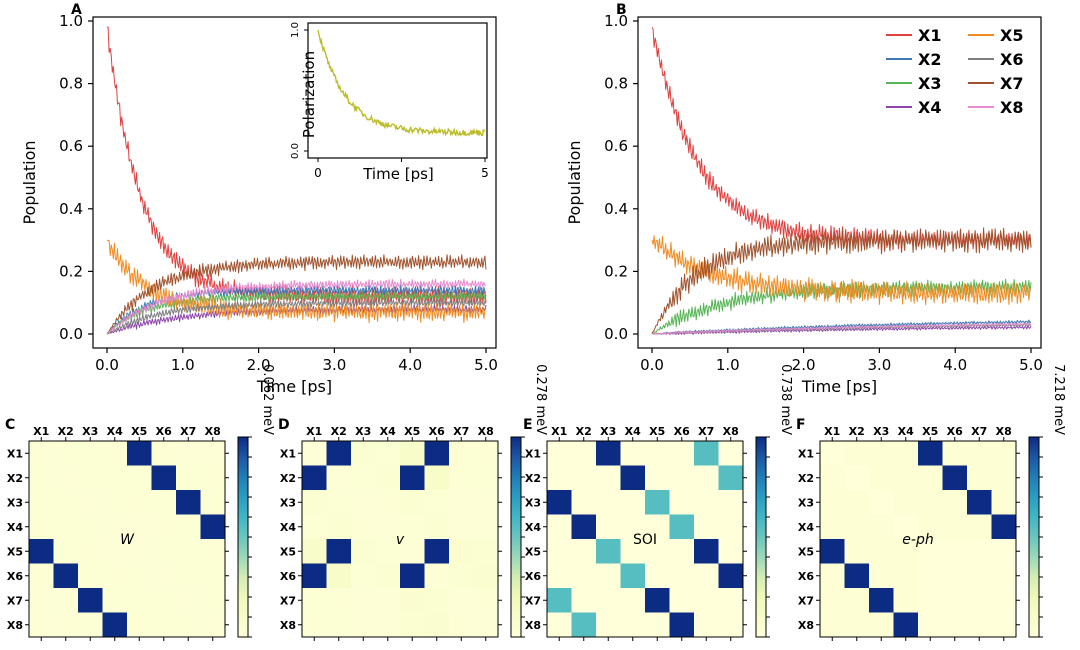  I want to click on y-tick-label: 0.8, so click(616, 84).